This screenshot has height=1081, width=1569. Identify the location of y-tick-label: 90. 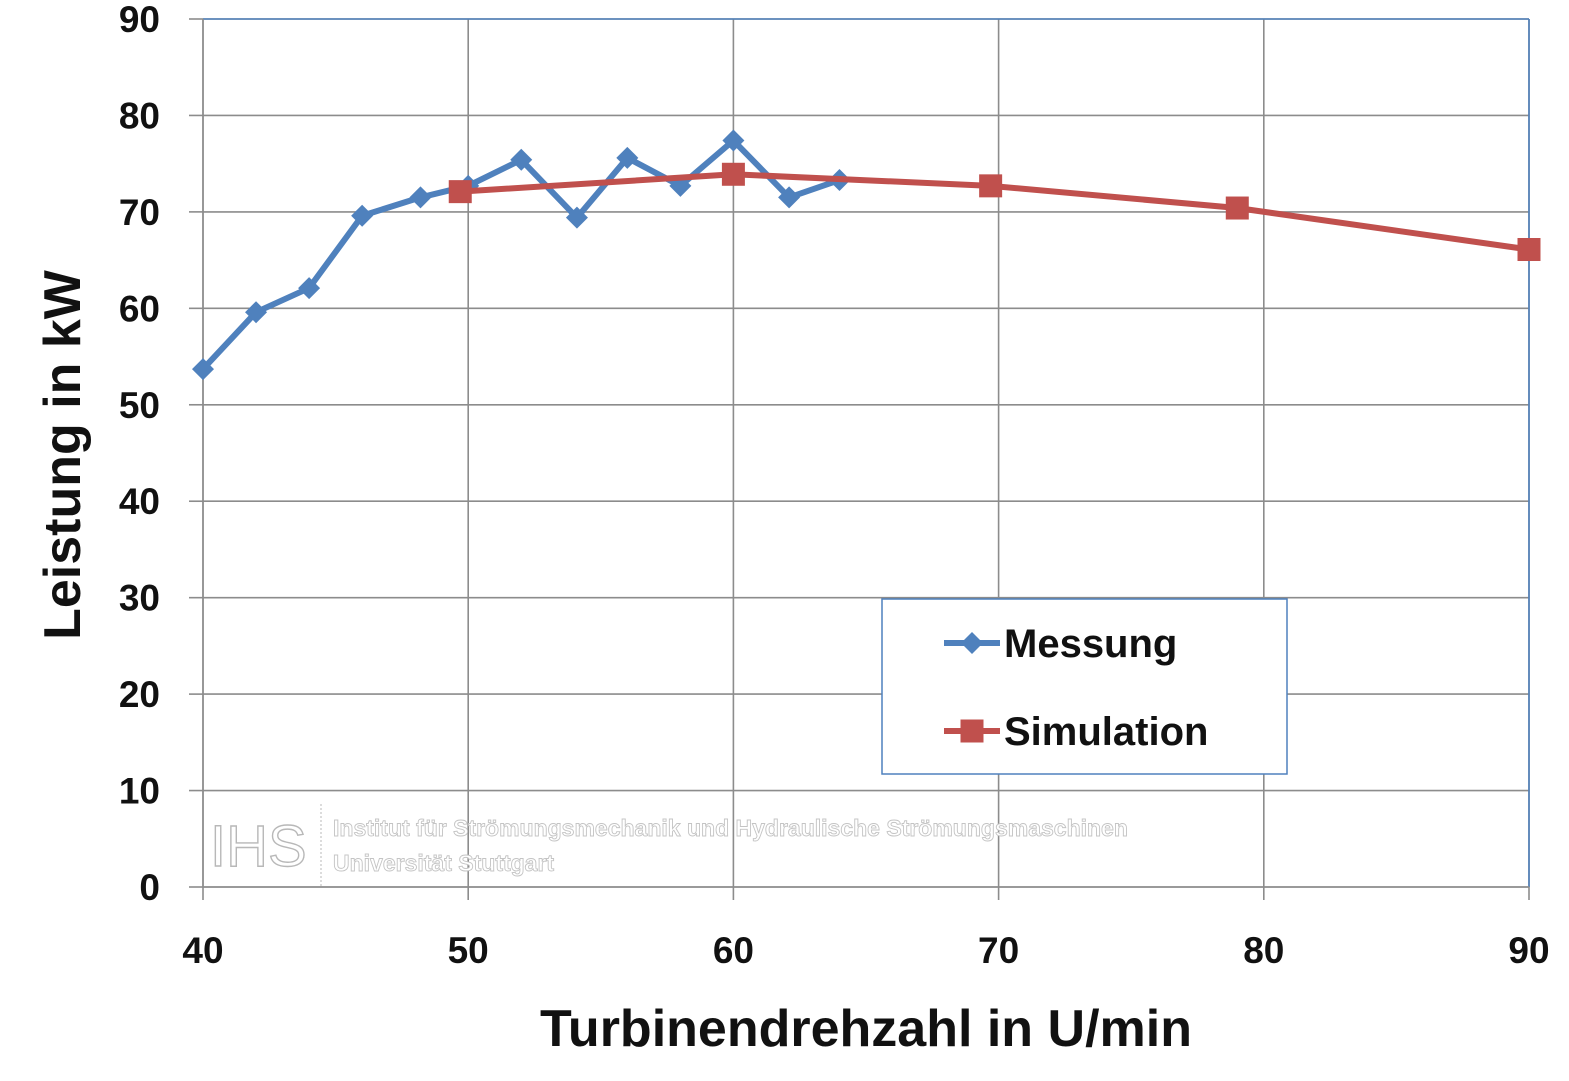
(139, 20).